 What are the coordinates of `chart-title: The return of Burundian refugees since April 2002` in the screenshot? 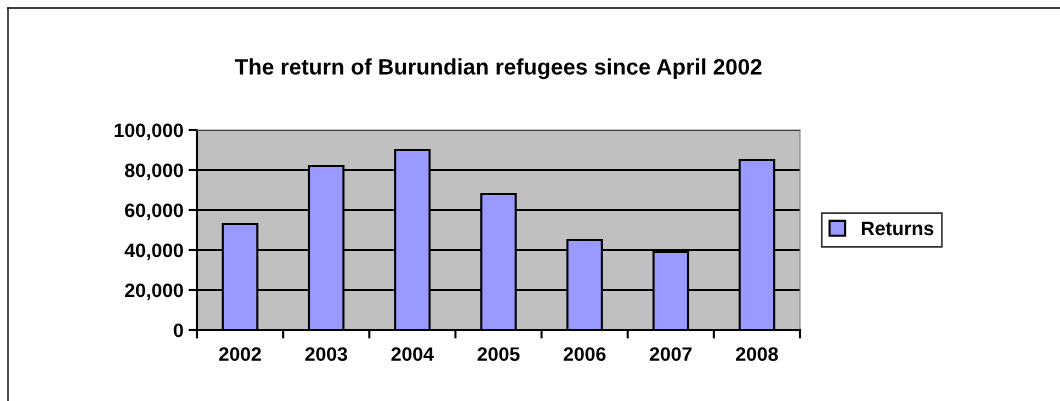 It's located at (498, 69).